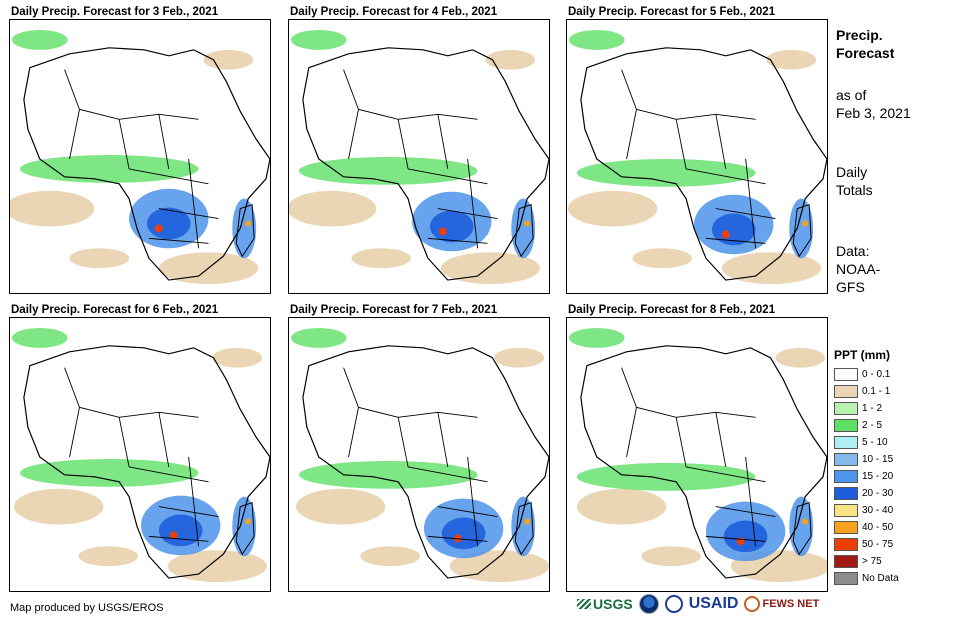 This screenshot has height=626, width=967. What do you see at coordinates (584, 604) in the screenshot?
I see `usgs-wave-icon` at bounding box center [584, 604].